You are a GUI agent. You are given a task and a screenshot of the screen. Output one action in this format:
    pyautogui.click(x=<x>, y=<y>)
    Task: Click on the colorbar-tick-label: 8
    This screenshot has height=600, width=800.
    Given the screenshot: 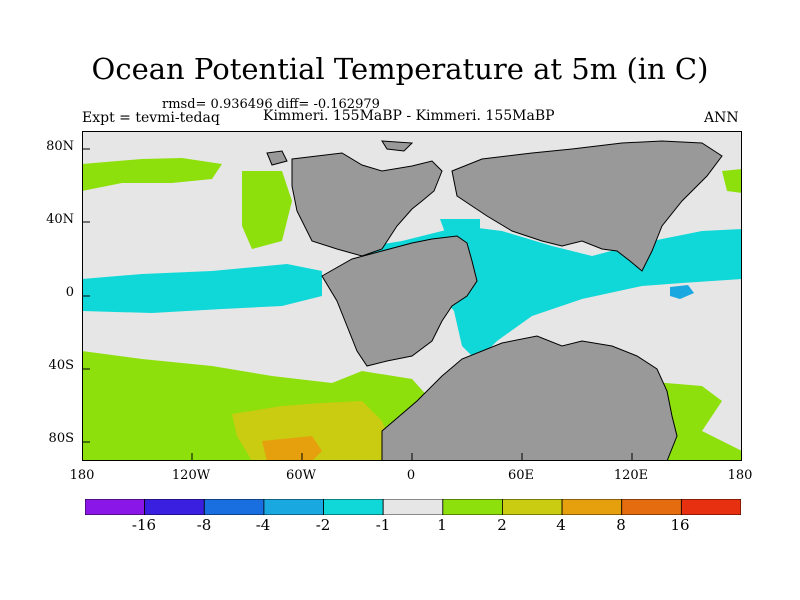 What is the action you would take?
    pyautogui.click(x=621, y=525)
    